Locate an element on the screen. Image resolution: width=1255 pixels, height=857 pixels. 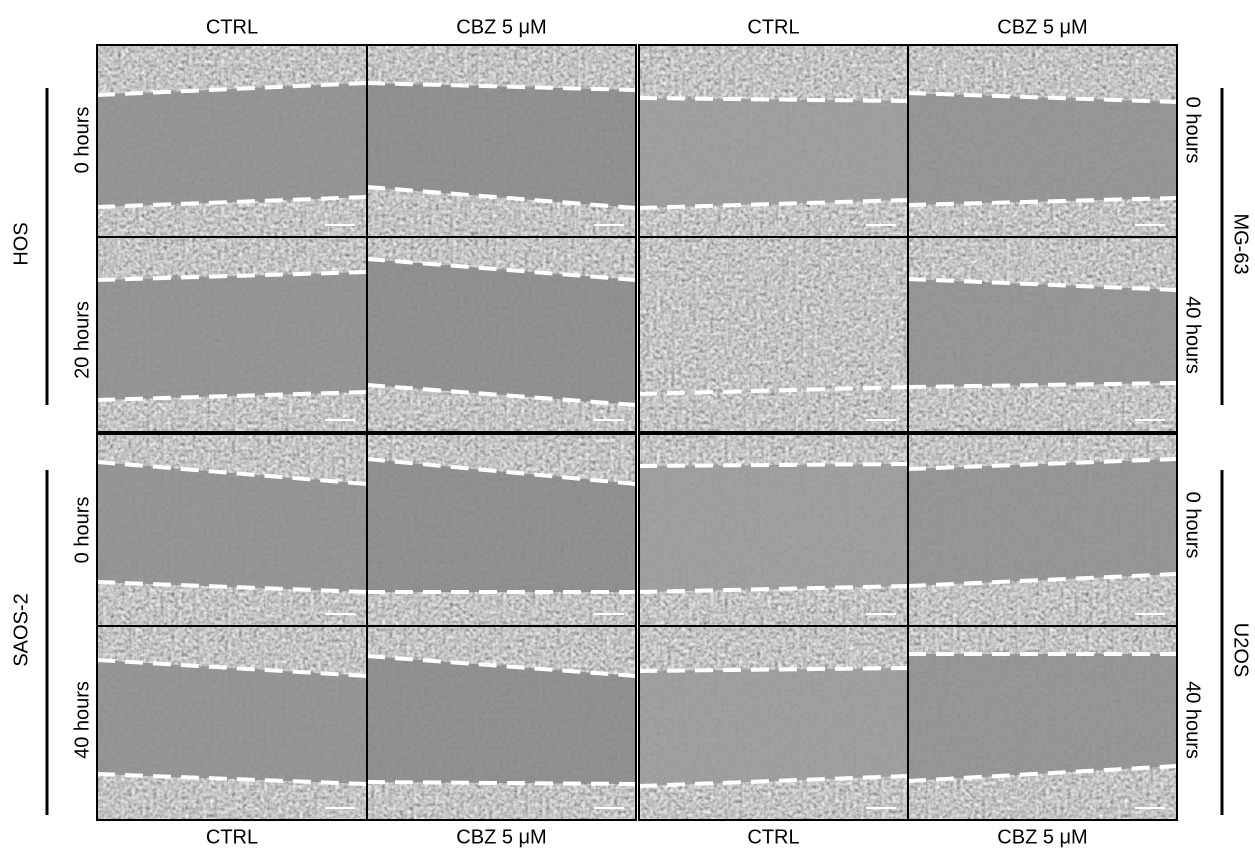
row-label: 20 hours is located at coordinates (82, 340).